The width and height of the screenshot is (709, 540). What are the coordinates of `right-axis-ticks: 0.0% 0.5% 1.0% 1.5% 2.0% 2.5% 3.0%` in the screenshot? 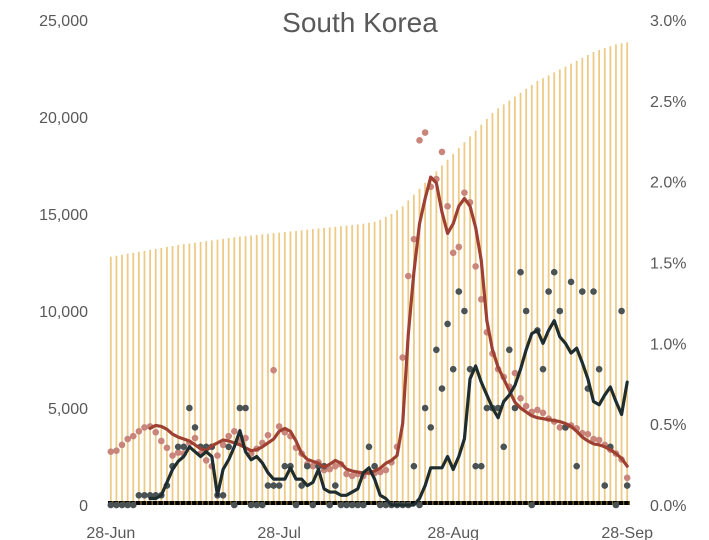 It's located at (668, 264).